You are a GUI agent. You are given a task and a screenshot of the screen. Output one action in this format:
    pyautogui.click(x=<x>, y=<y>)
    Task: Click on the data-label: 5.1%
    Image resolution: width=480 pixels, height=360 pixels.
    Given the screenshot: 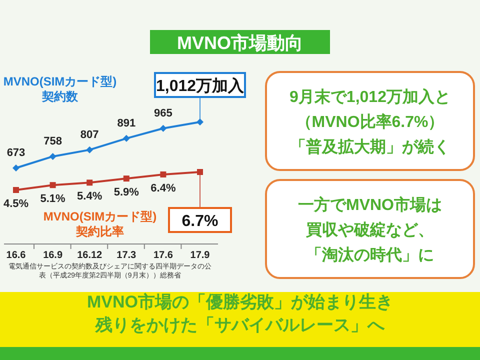 What is the action you would take?
    pyautogui.click(x=53, y=199)
    